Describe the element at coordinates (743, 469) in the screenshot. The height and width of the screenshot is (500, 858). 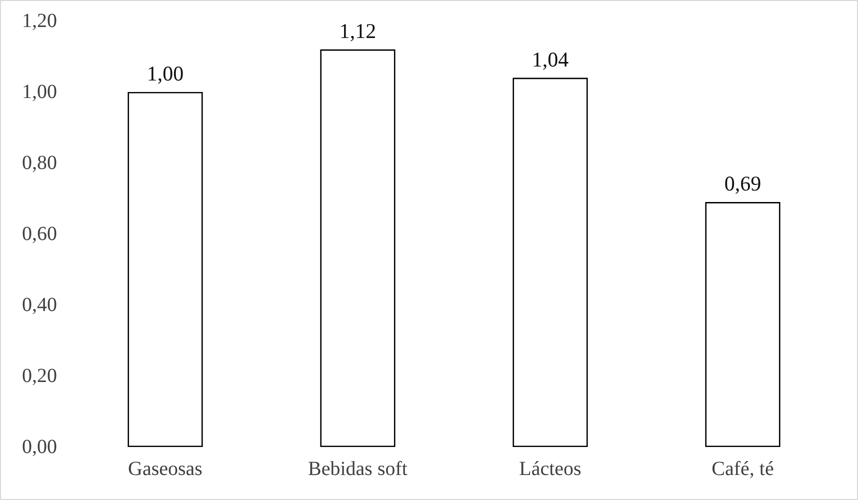
I see `x-tick-label: Café, té` at that location.